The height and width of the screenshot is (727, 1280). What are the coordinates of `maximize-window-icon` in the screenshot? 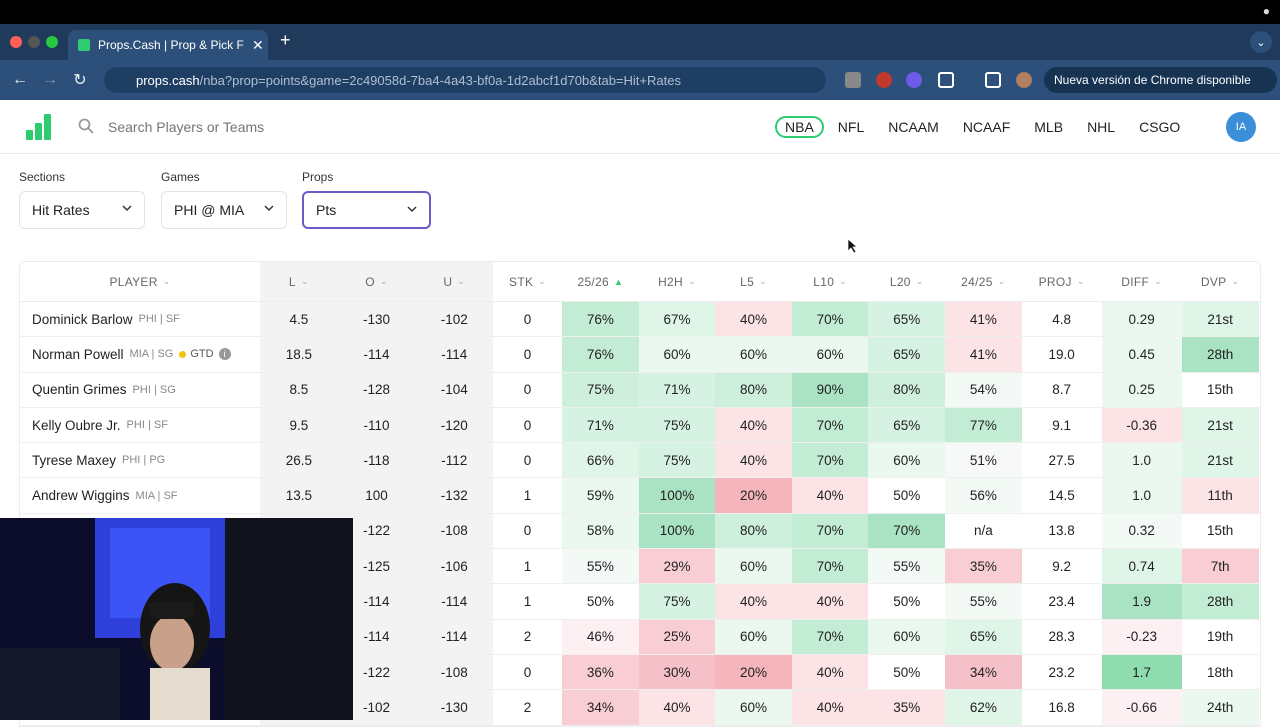 It's located at (52, 42).